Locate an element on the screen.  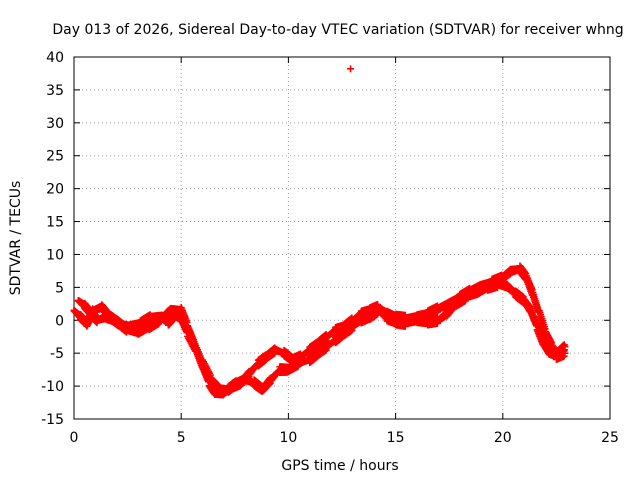
x-tick-label: 15 is located at coordinates (396, 438).